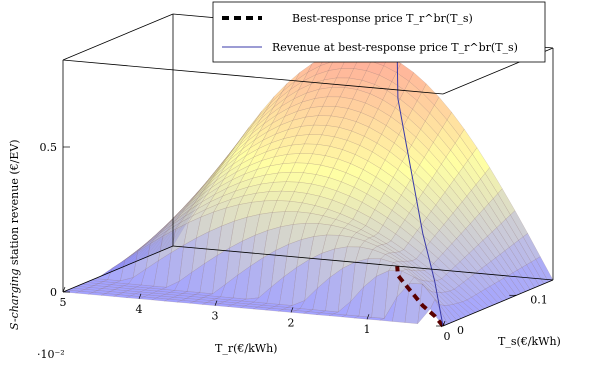 This screenshot has width=596, height=368. I want to click on z-axis-title-italic: S-charging, so click(14, 299).